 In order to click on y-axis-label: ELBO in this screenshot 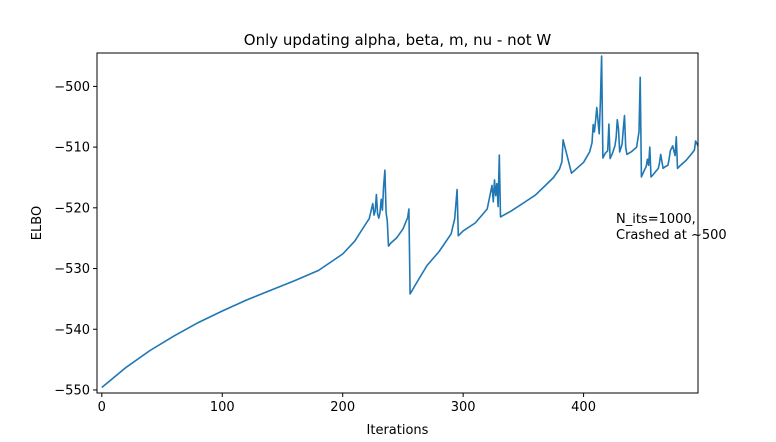, I will do `click(37, 223)`.